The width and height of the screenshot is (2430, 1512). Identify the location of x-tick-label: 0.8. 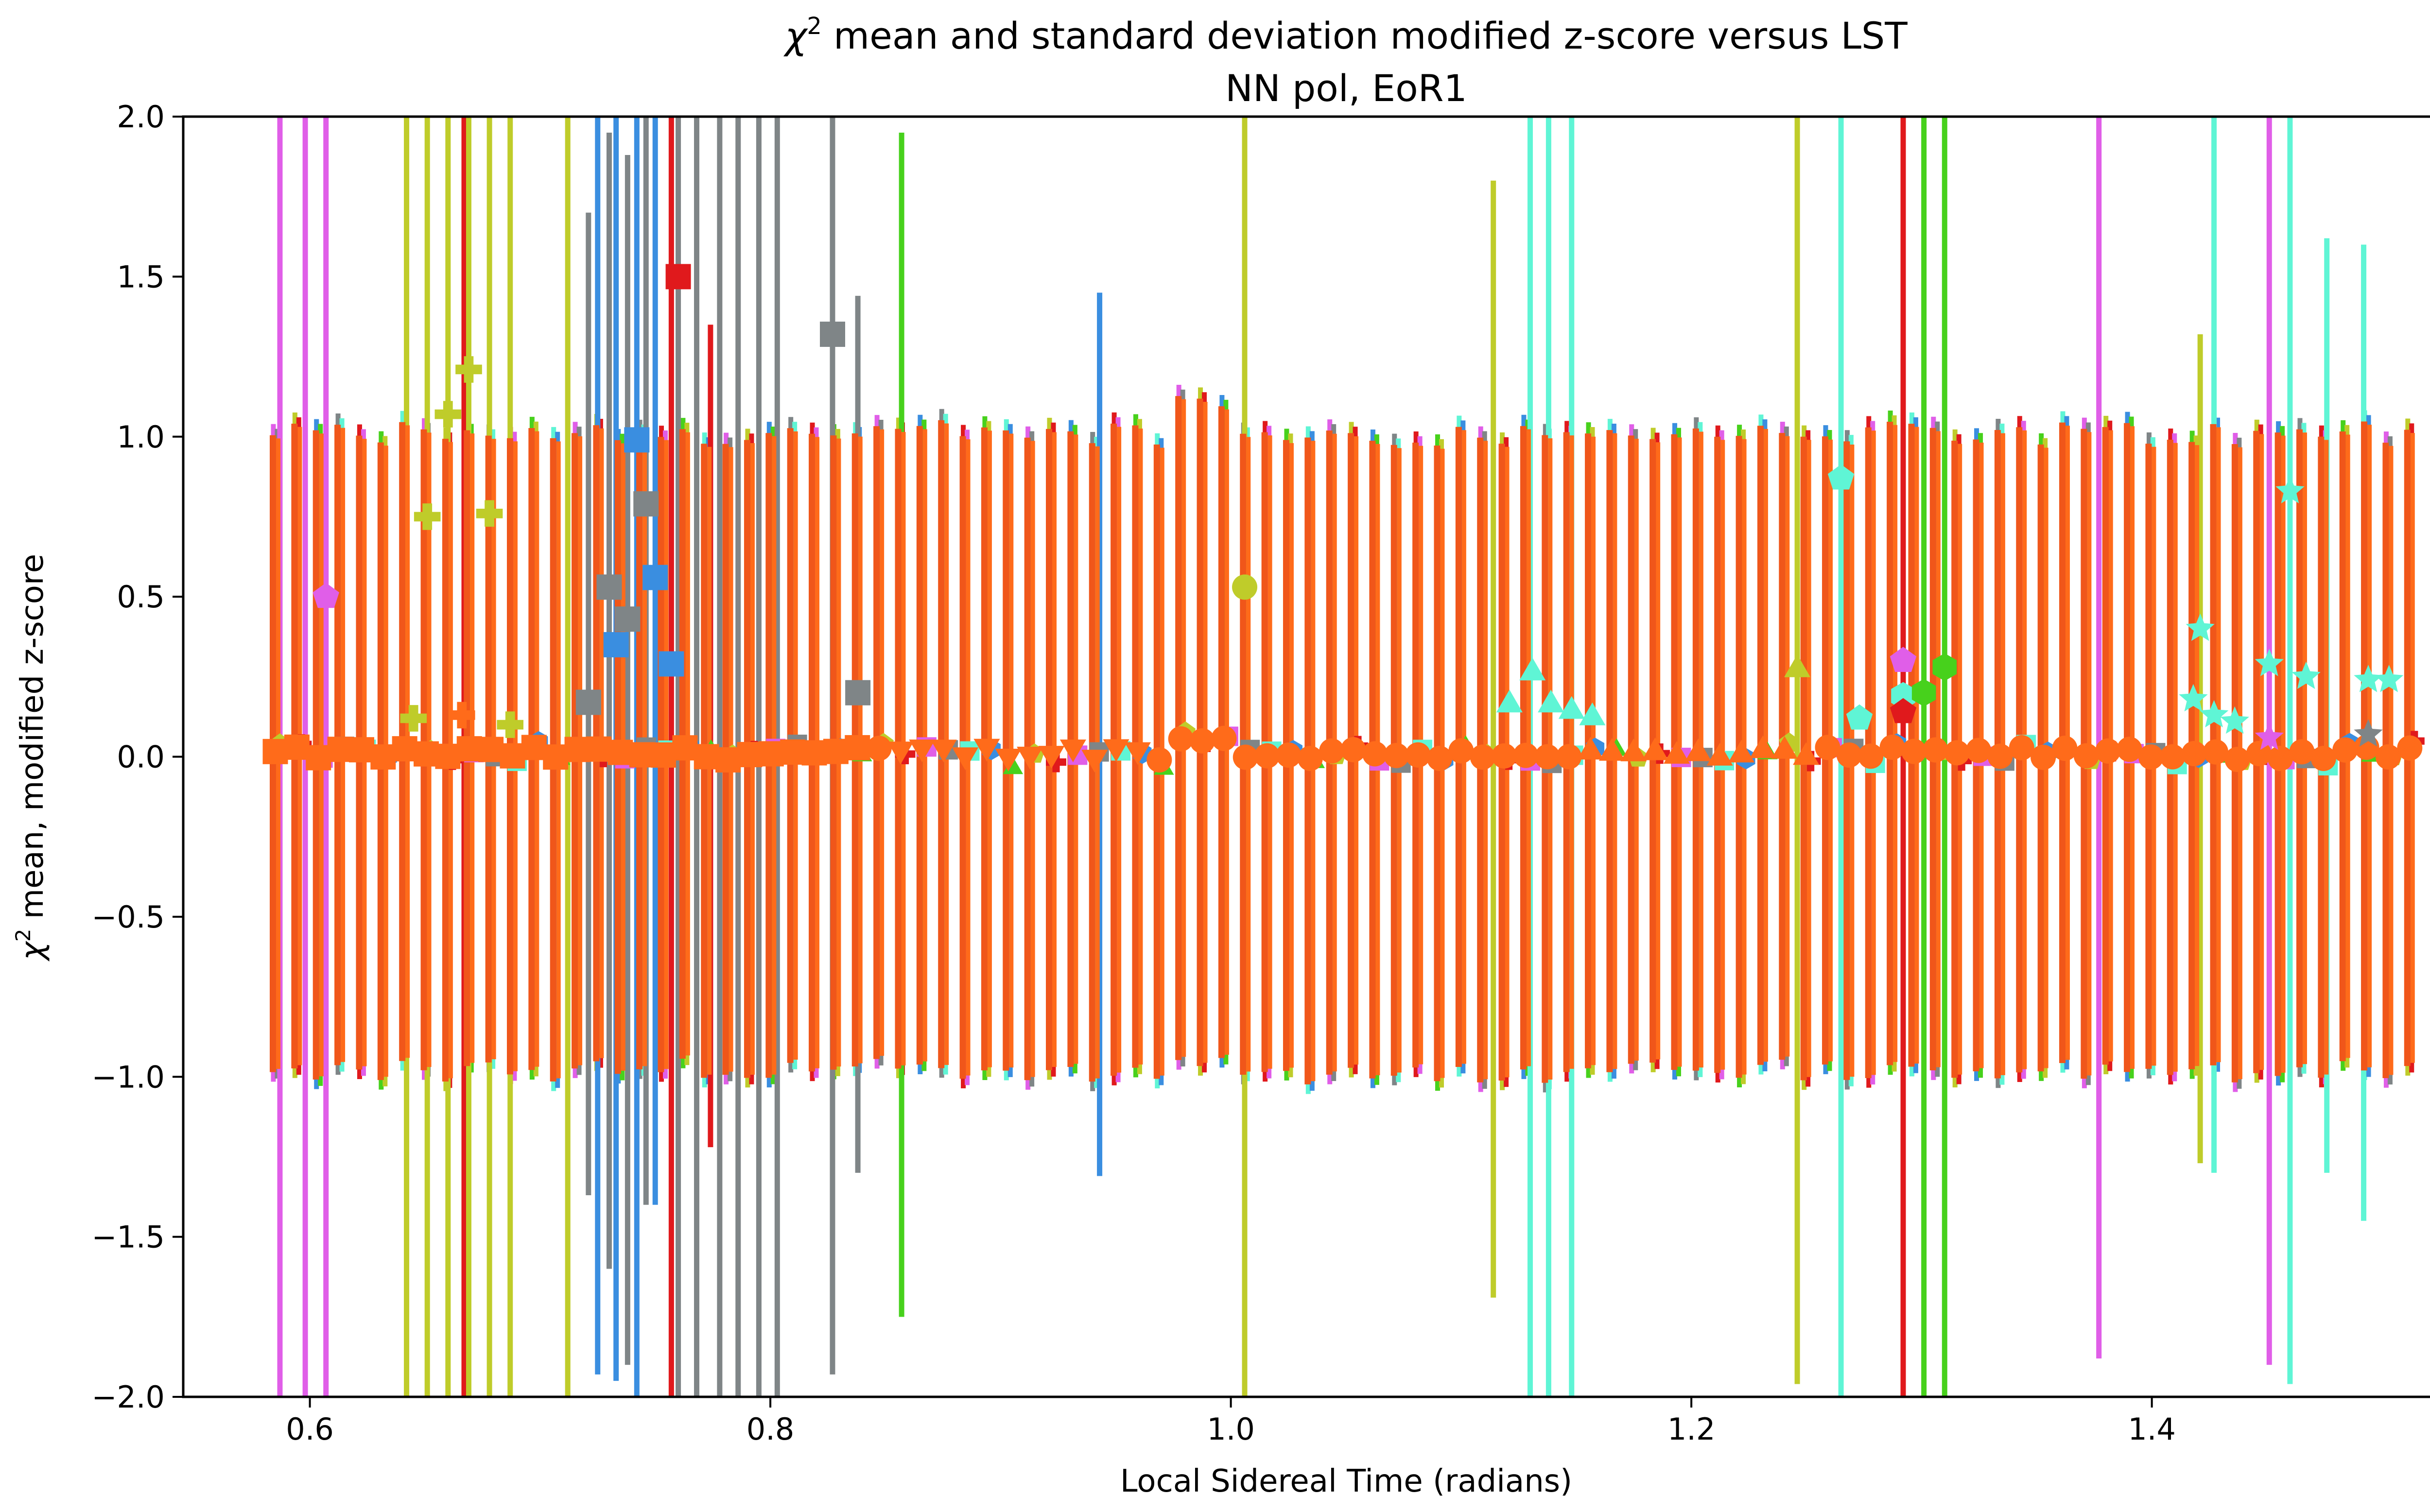
(770, 1429).